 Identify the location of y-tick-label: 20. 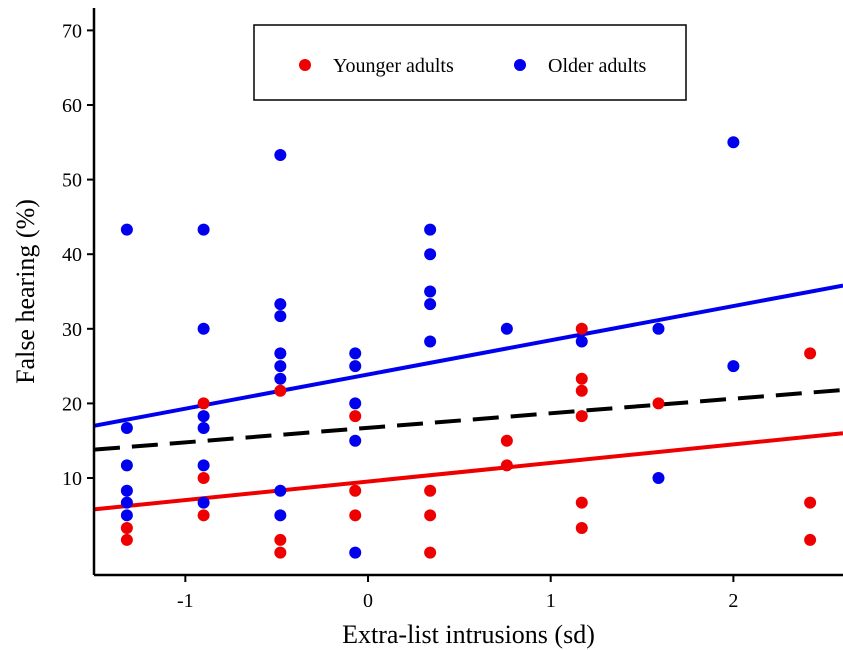
(72, 404).